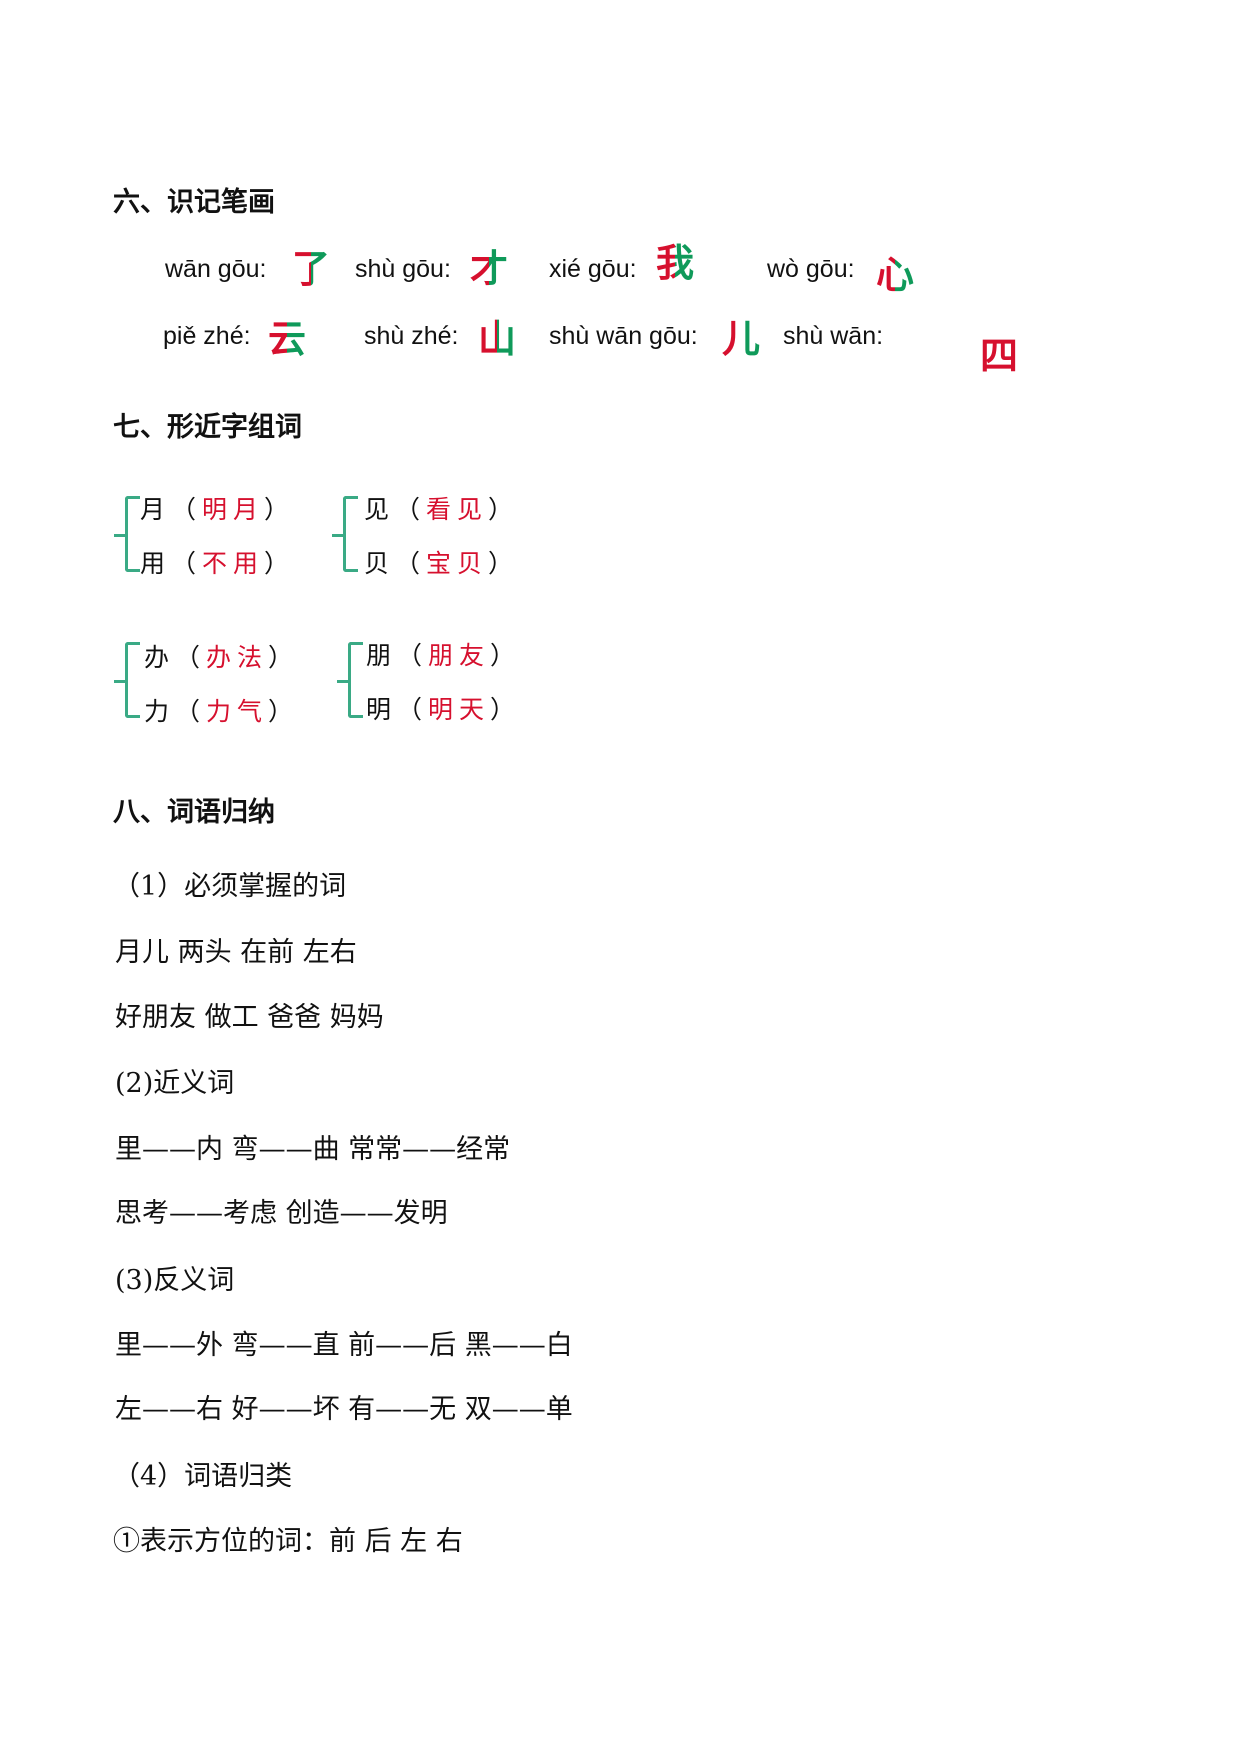 Image resolution: width=1240 pixels, height=1754 pixels. What do you see at coordinates (281, 1213) in the screenshot?
I see `text-line: 思考——考虑 创造——发明` at bounding box center [281, 1213].